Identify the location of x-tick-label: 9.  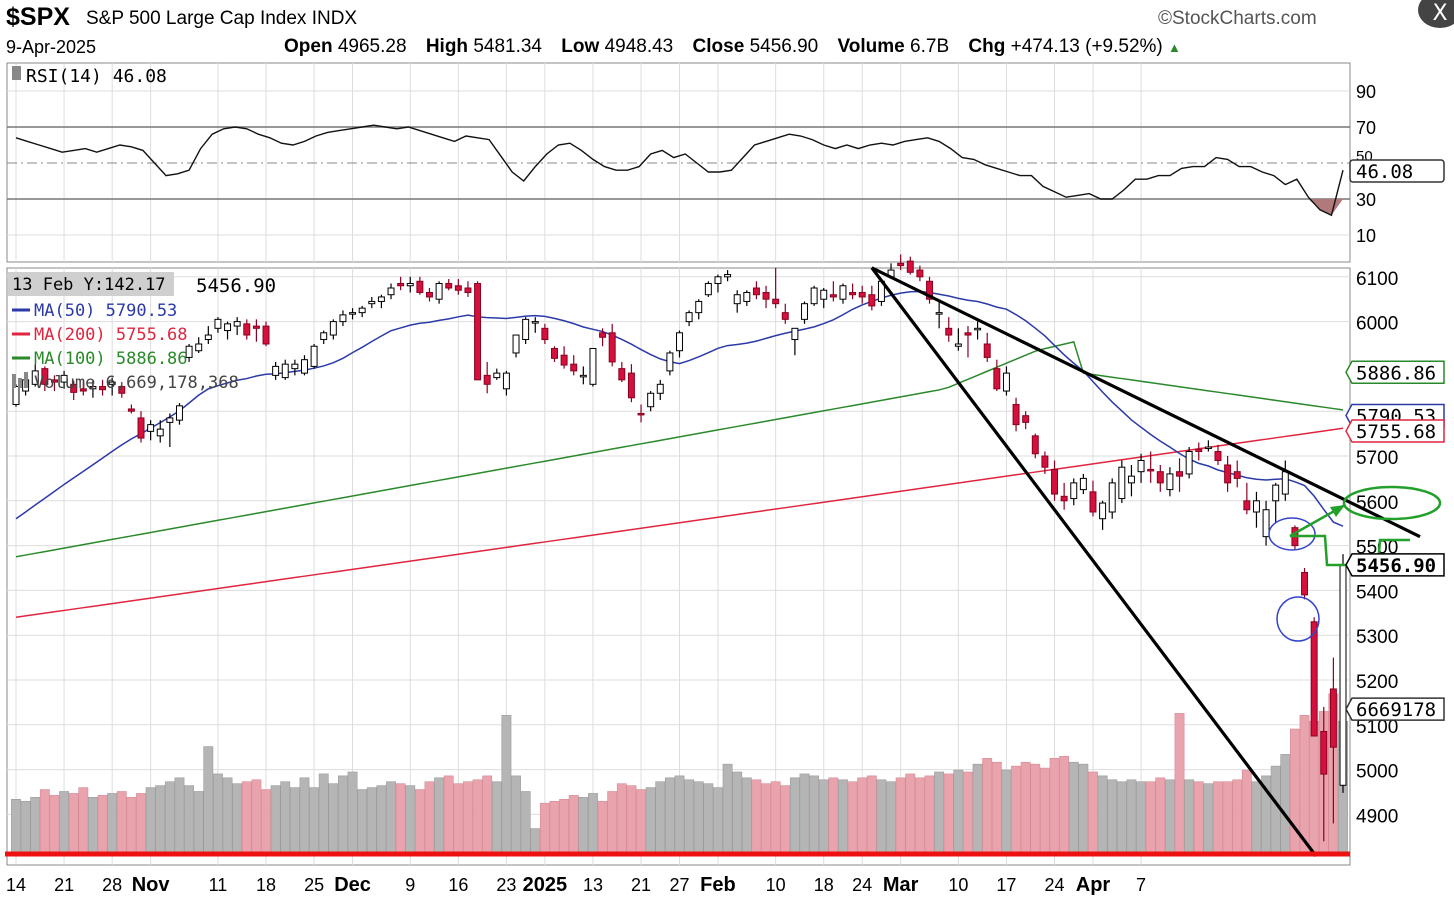
(410, 885).